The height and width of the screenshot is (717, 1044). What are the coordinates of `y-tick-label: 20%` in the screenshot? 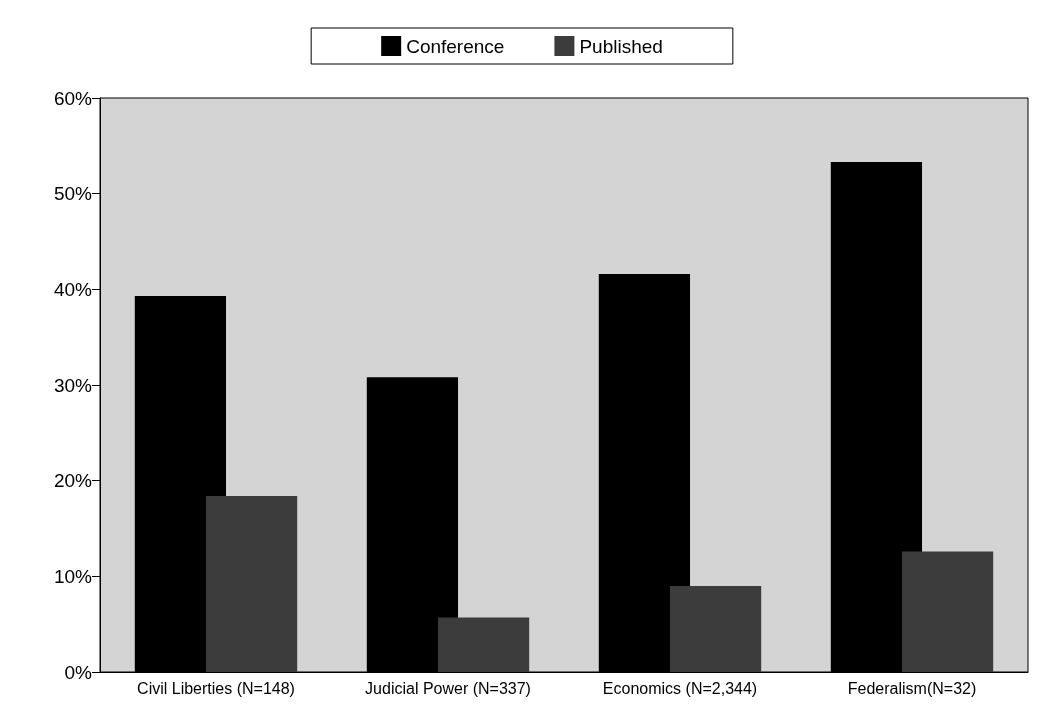 It's located at (73, 481).